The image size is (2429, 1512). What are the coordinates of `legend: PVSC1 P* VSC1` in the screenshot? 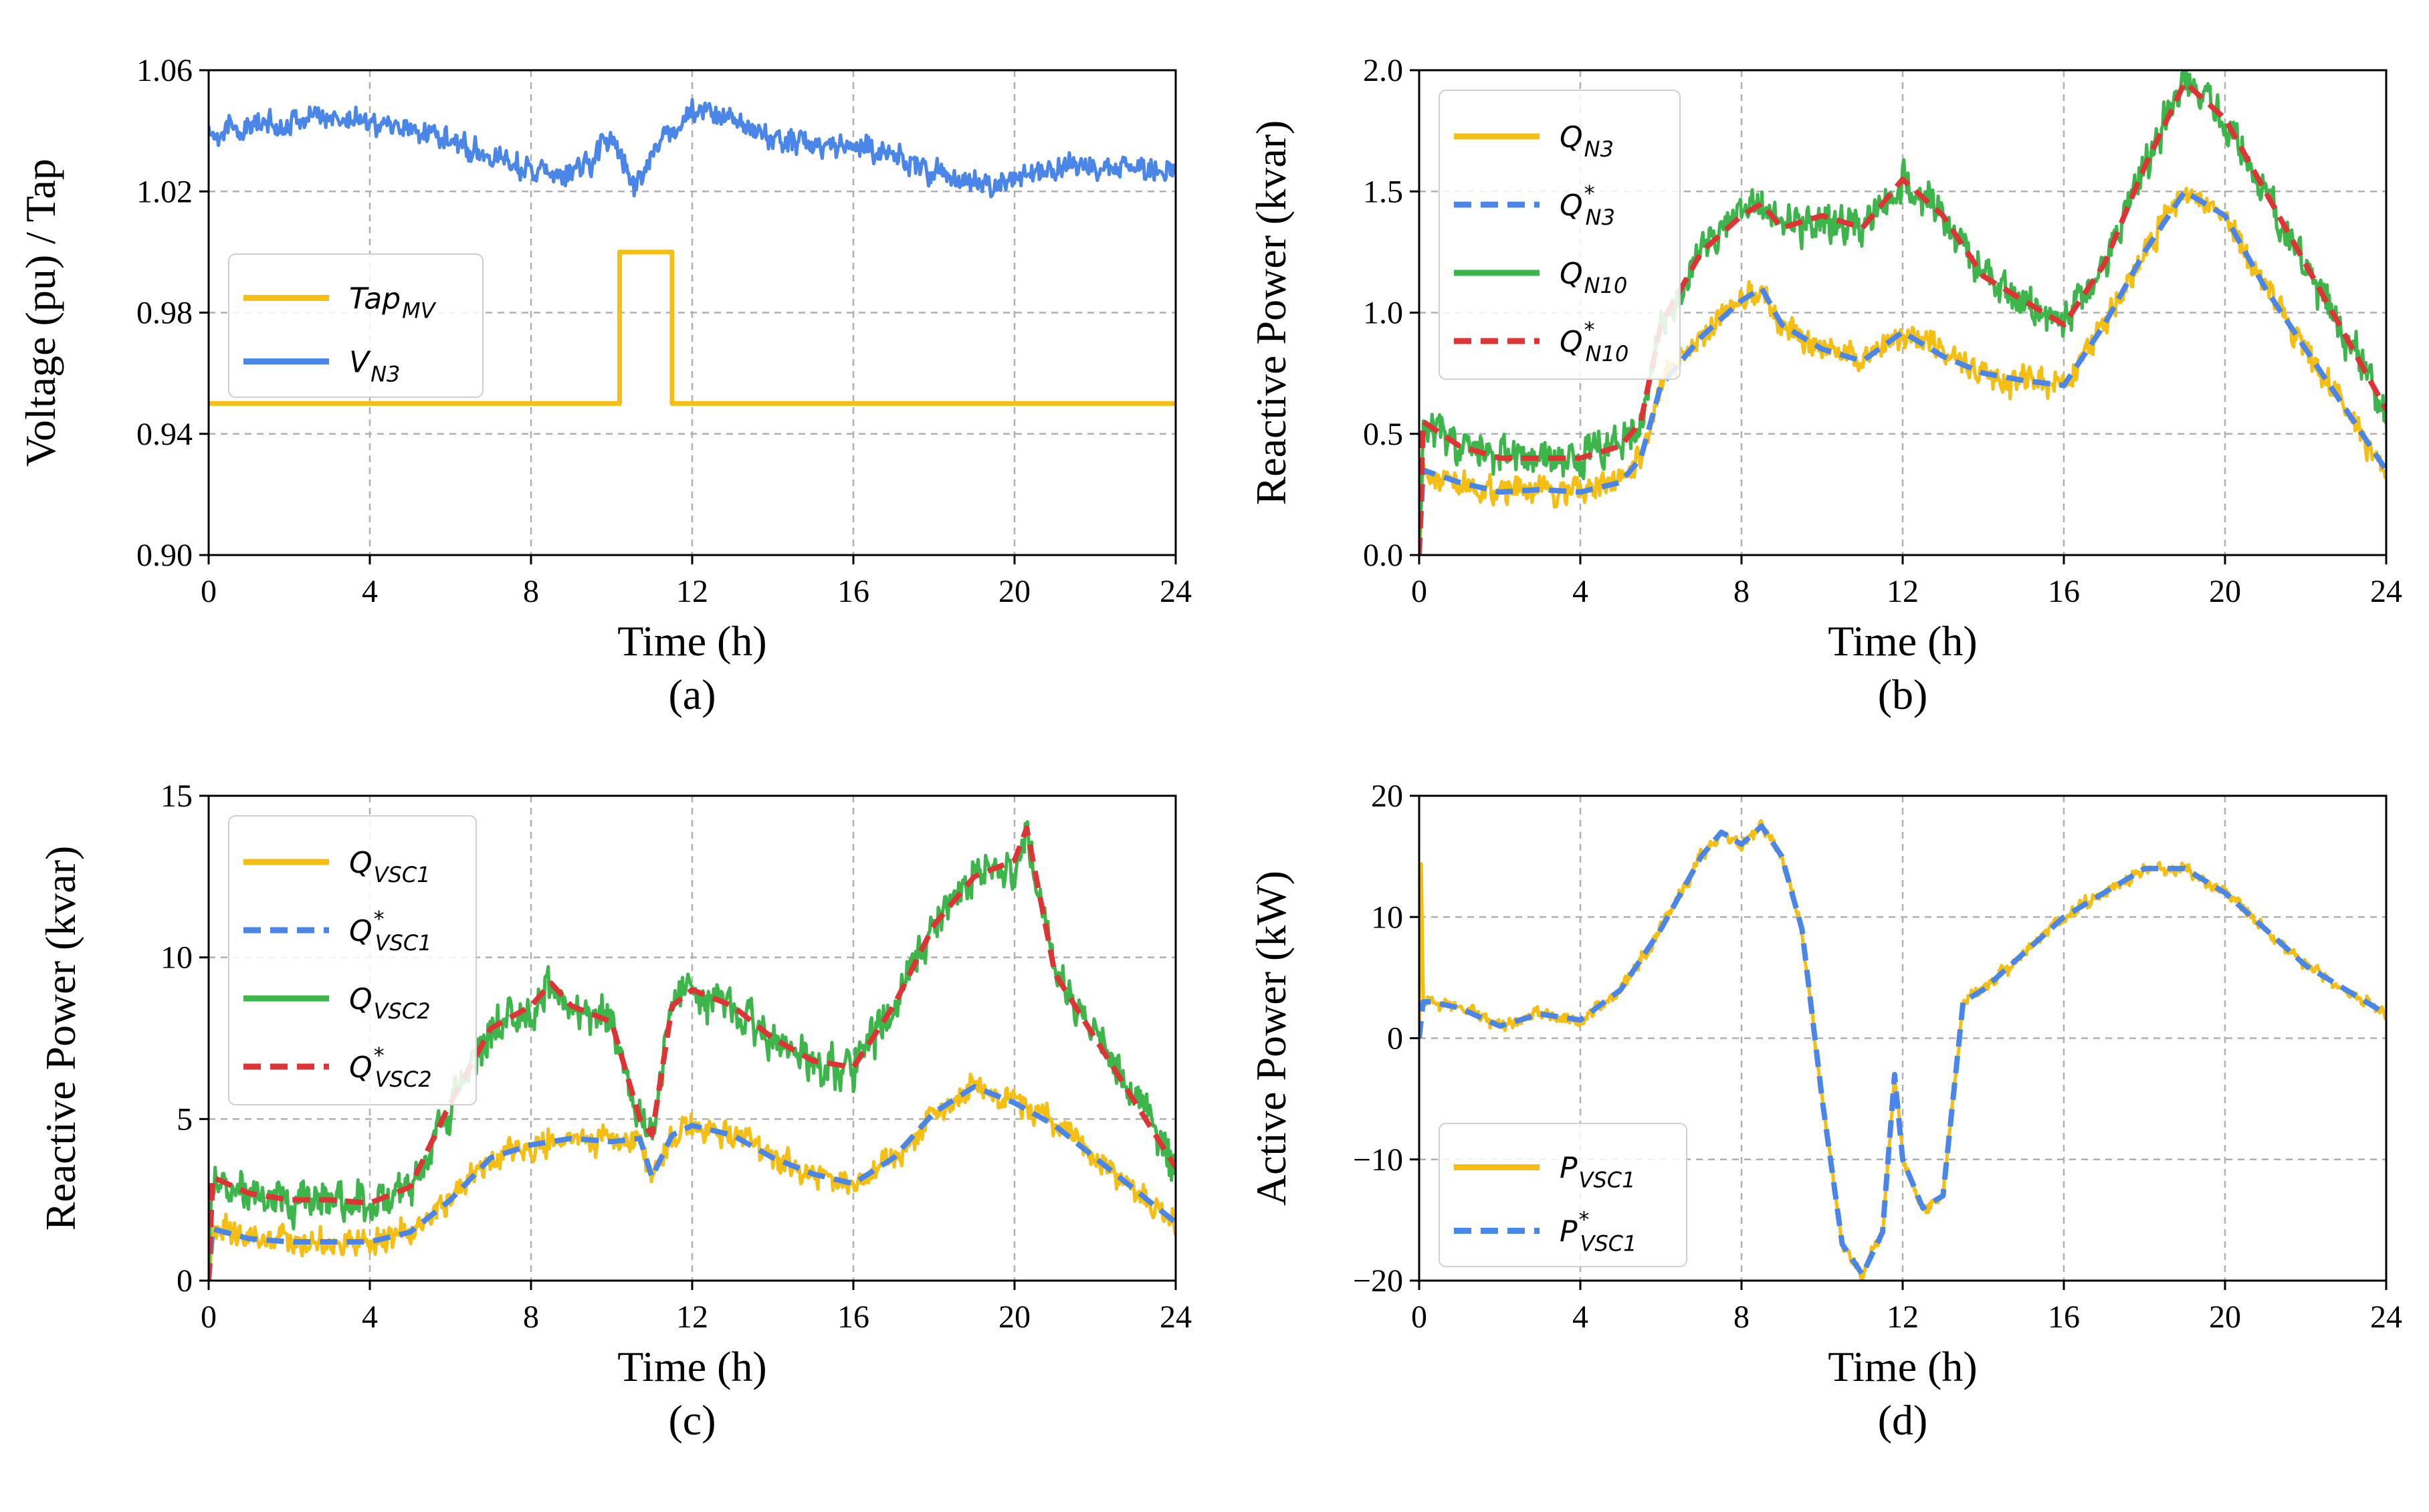 It's located at (1563, 1195).